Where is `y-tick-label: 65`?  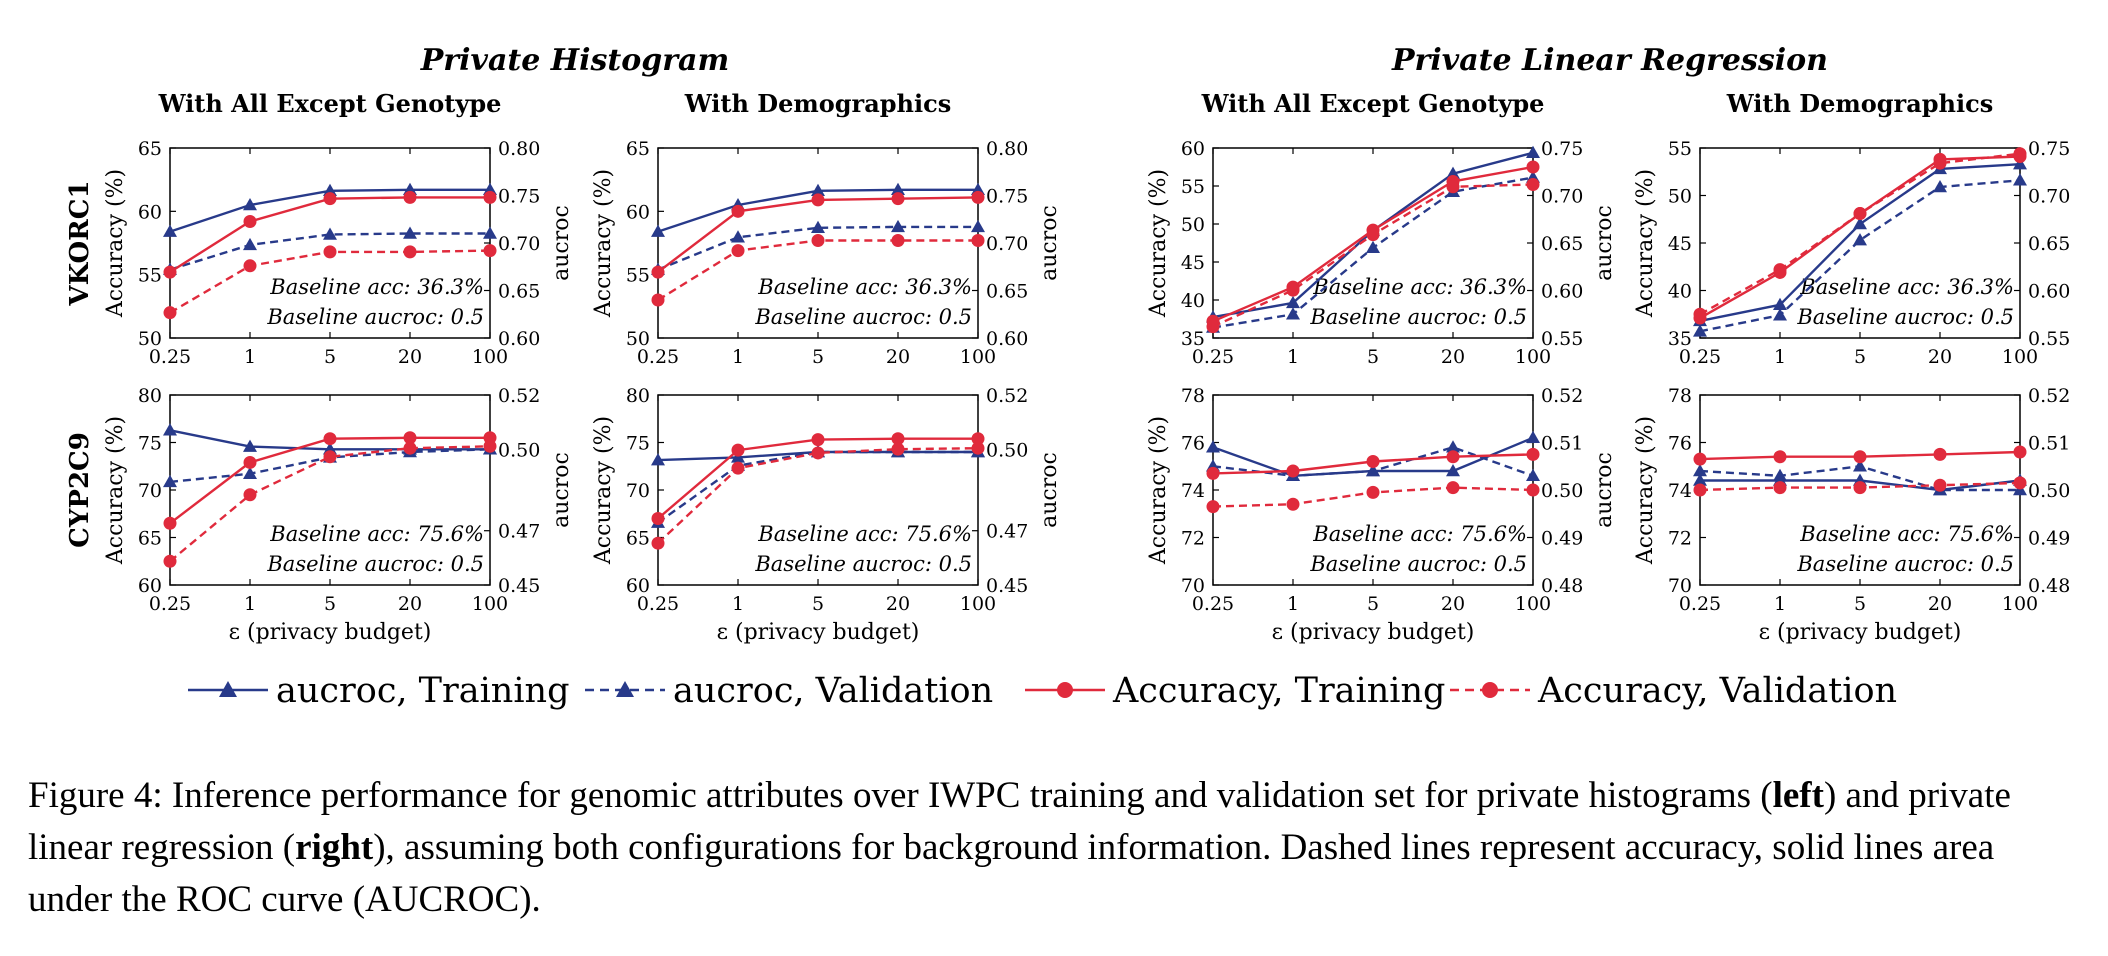 y-tick-label: 65 is located at coordinates (638, 149).